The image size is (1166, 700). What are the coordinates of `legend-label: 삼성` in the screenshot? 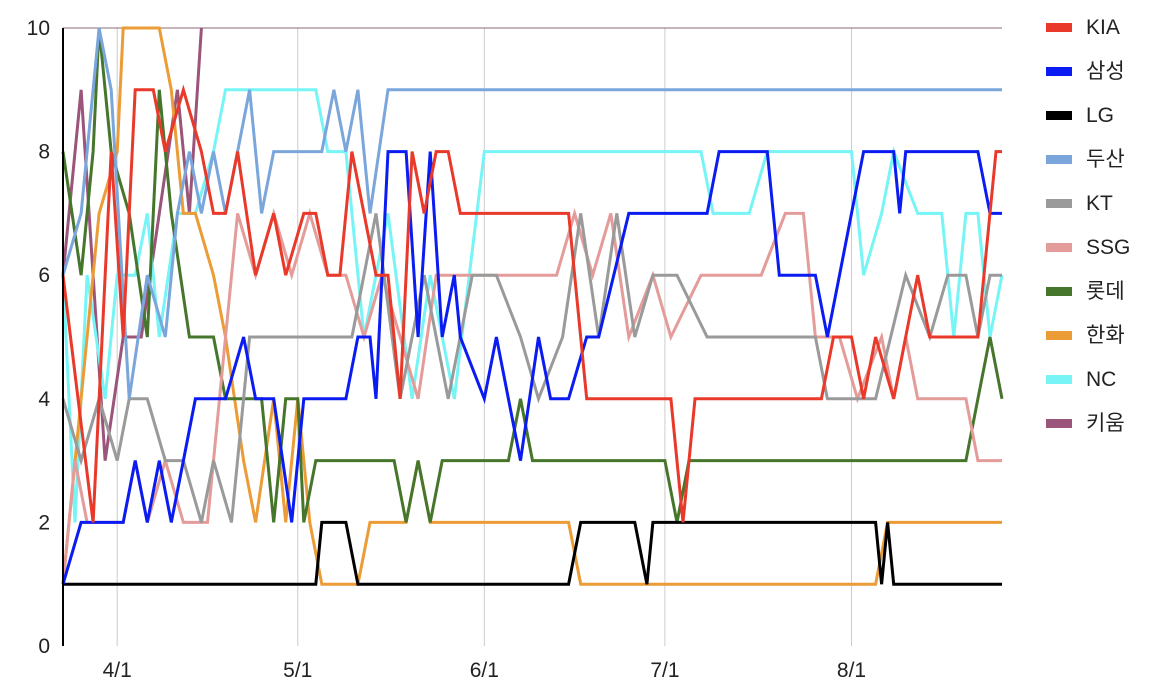 It's located at (1105, 71).